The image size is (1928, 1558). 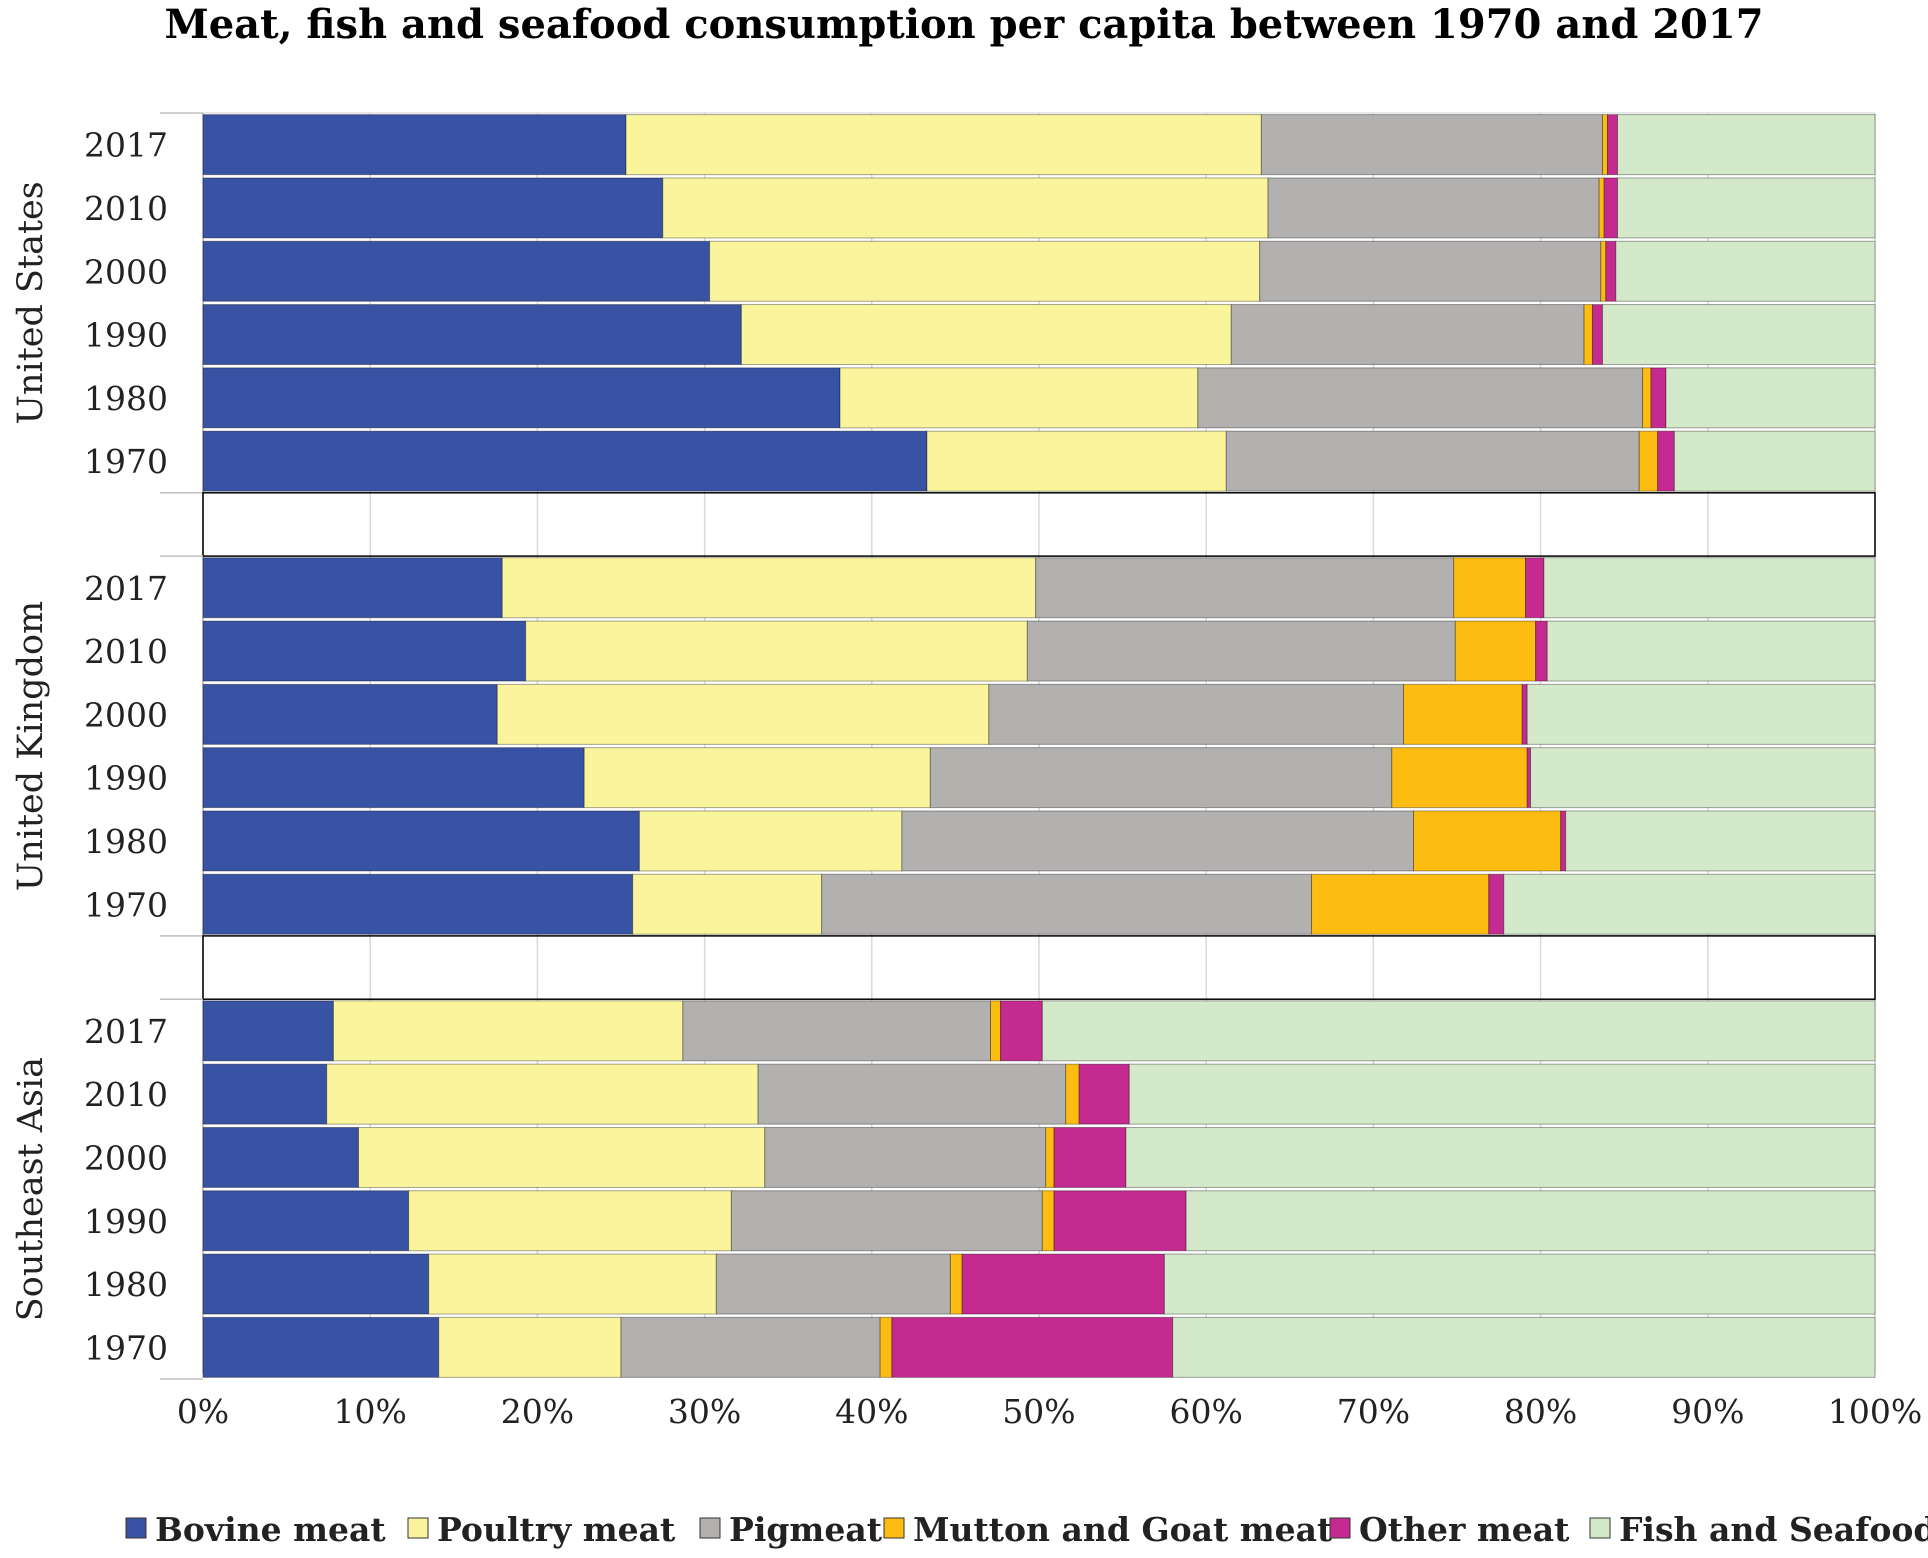 What do you see at coordinates (203, 1411) in the screenshot?
I see `x-tick-label: 0%` at bounding box center [203, 1411].